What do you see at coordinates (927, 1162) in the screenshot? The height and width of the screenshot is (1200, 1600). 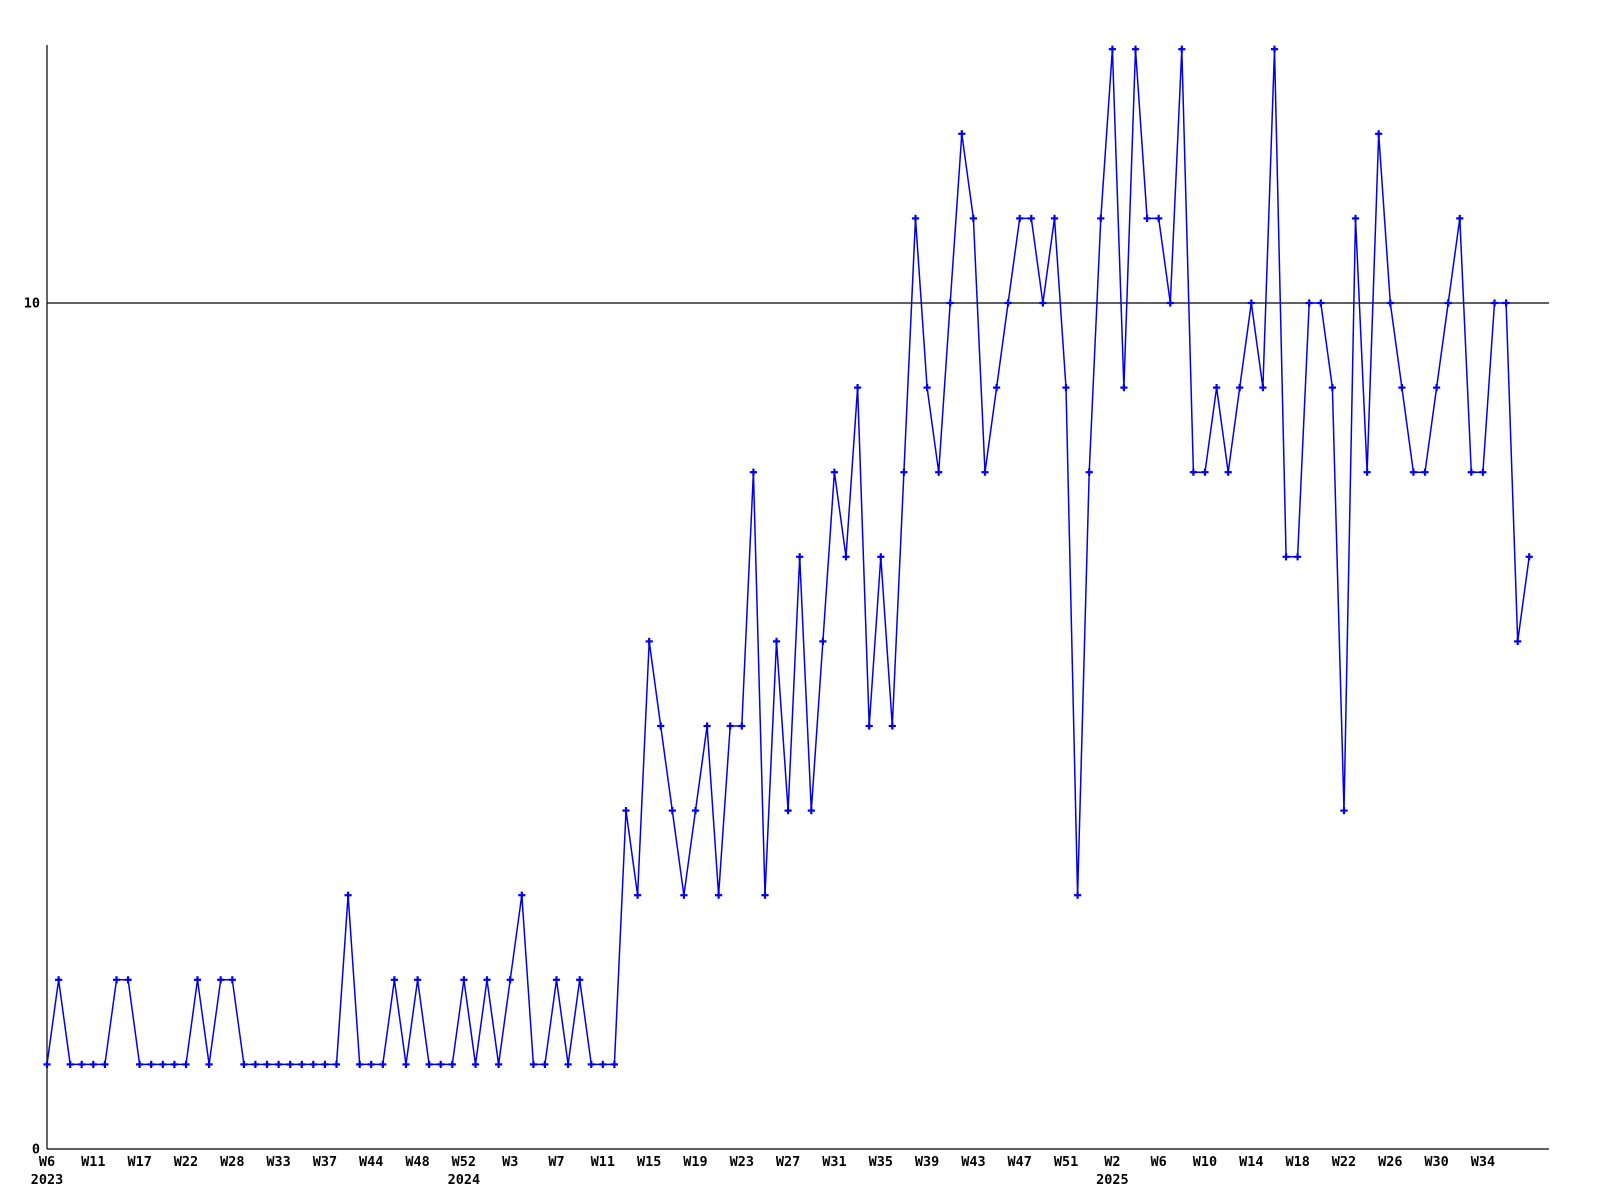 I see `x-tick-label-w39: W39` at bounding box center [927, 1162].